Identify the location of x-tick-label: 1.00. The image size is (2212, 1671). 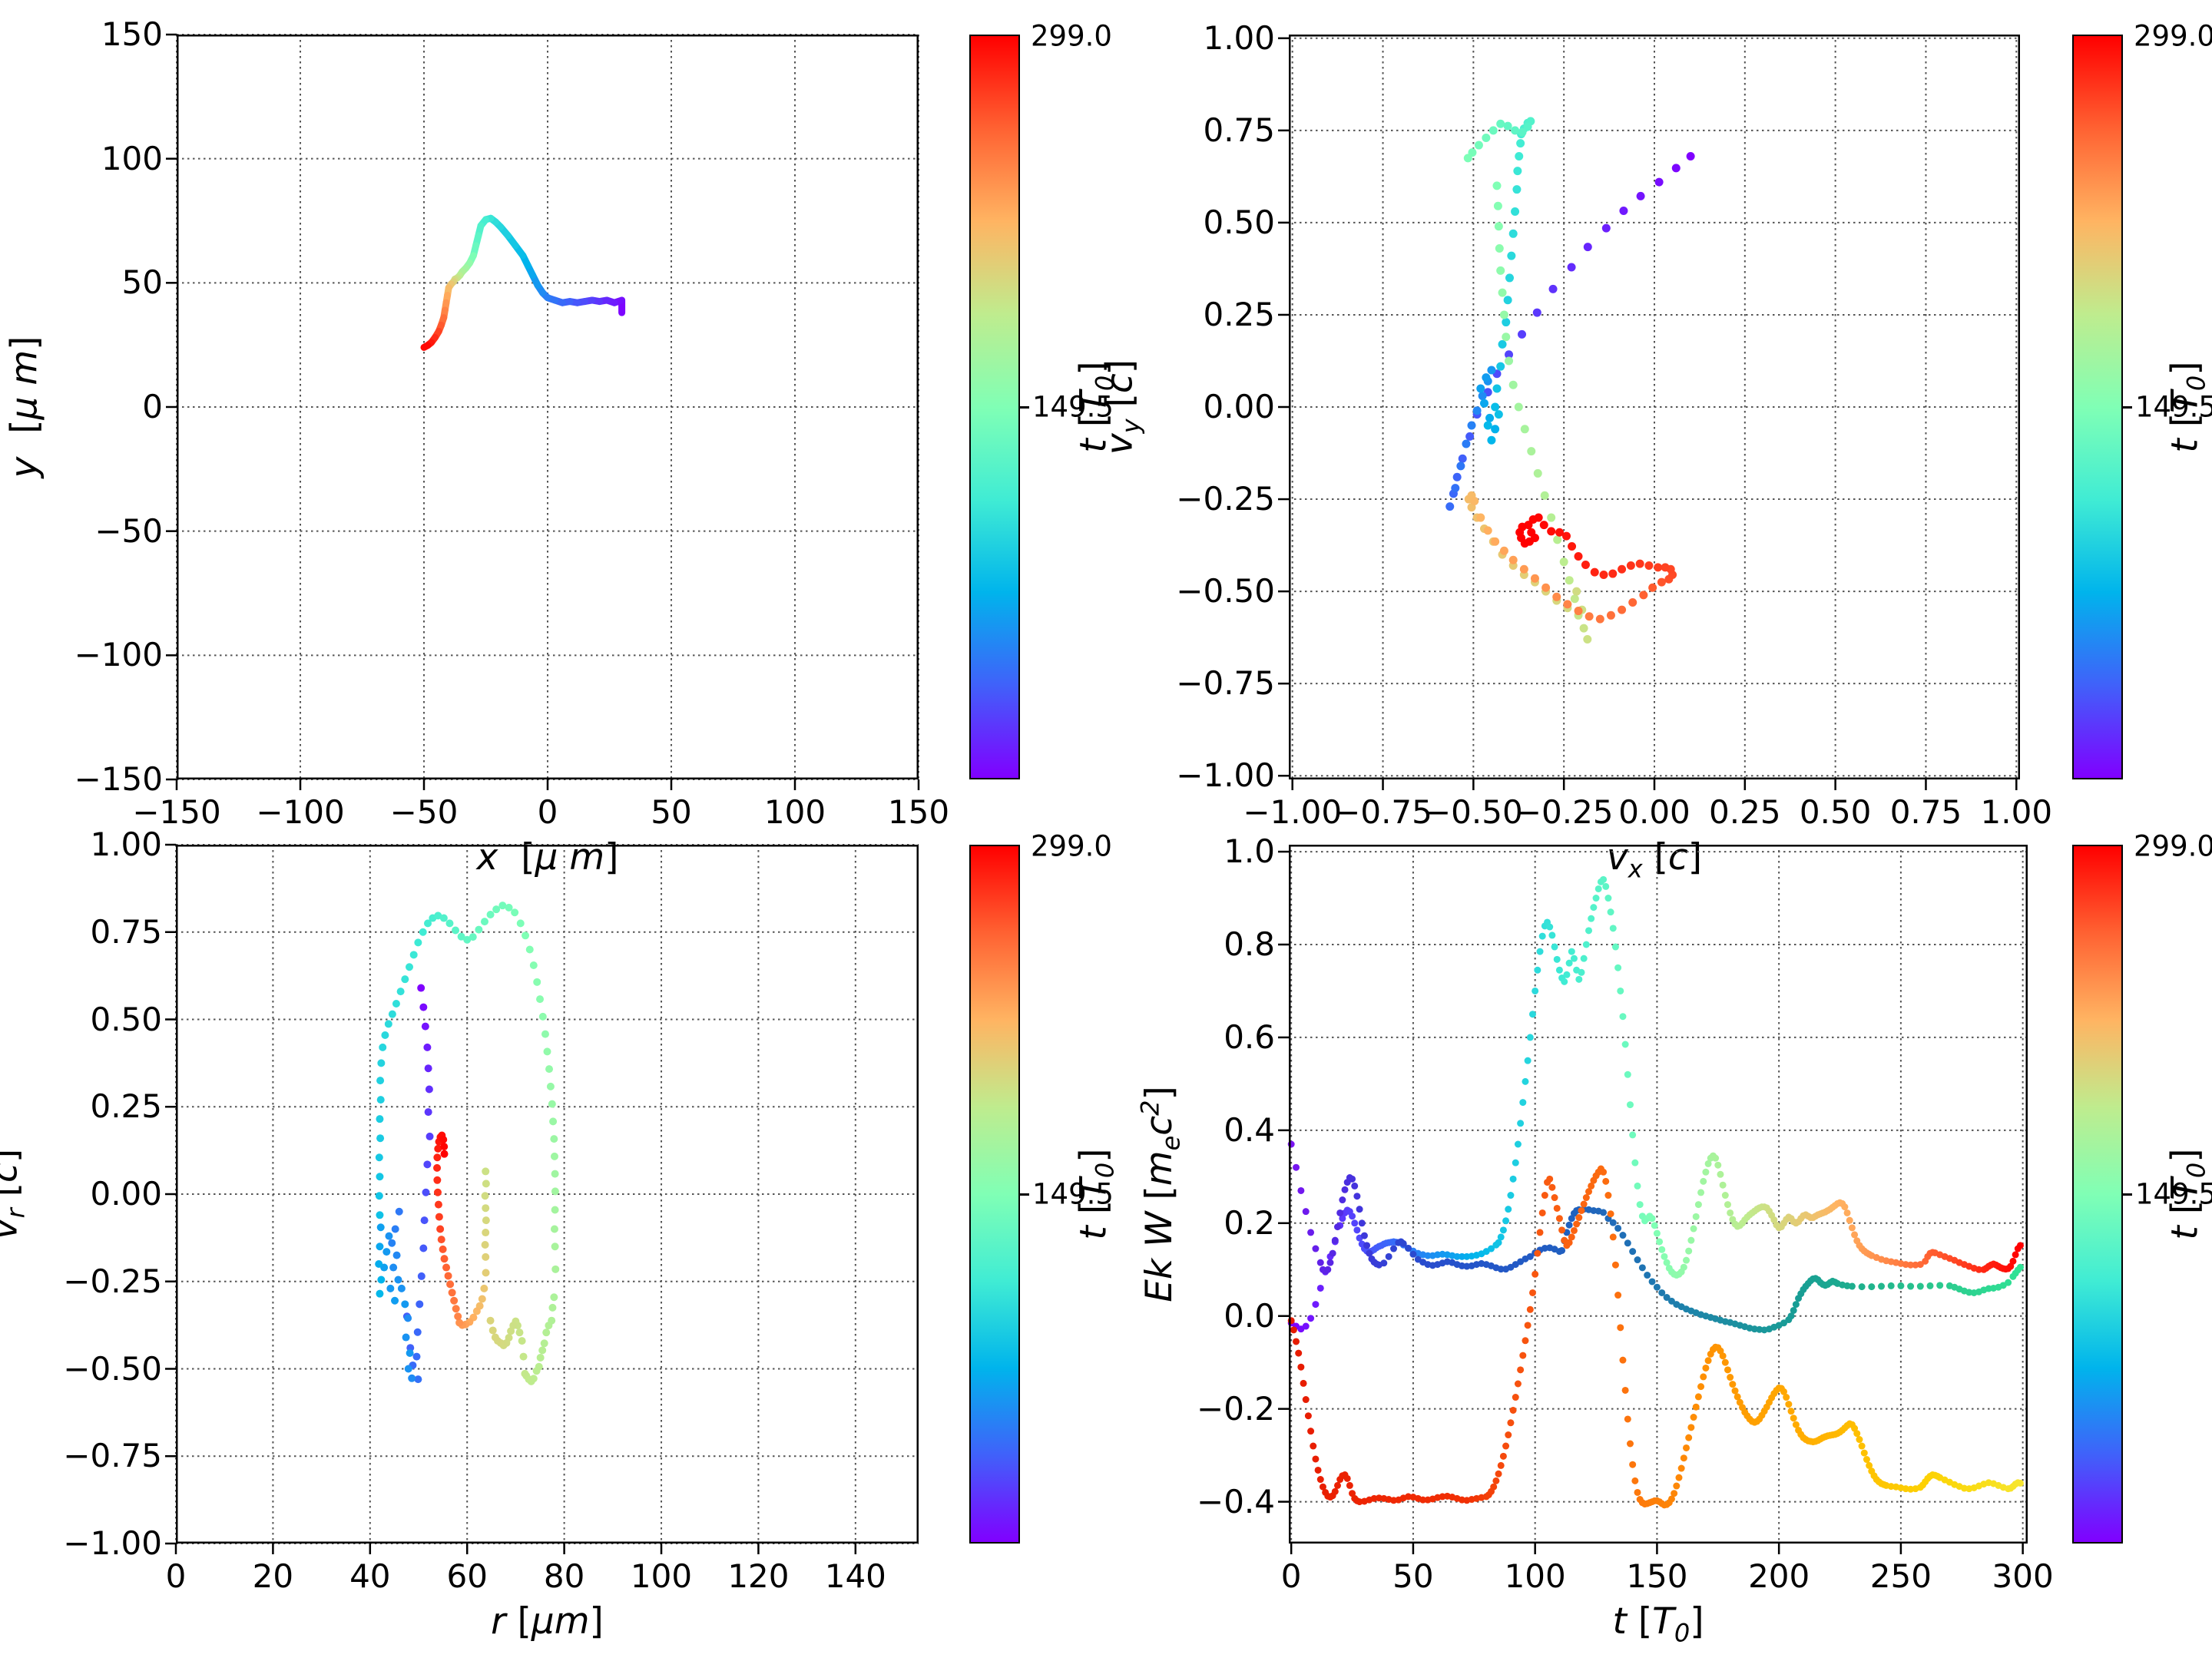
(2017, 812).